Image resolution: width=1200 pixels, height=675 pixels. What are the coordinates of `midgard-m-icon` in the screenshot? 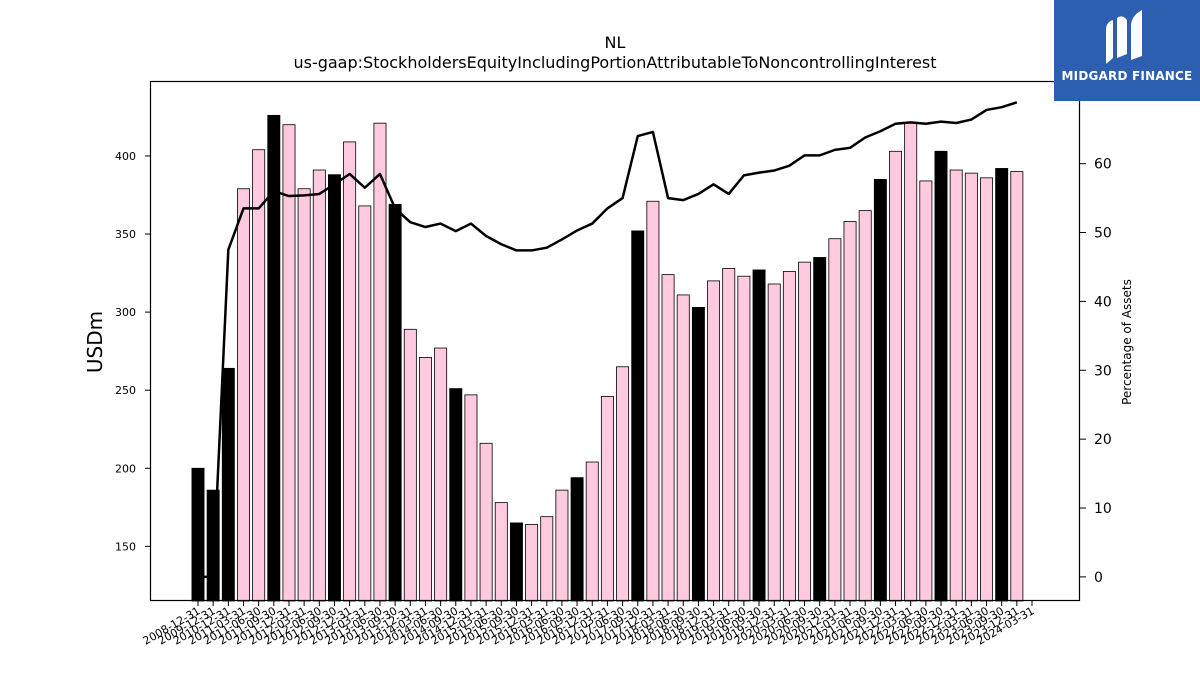 It's located at (1124, 37).